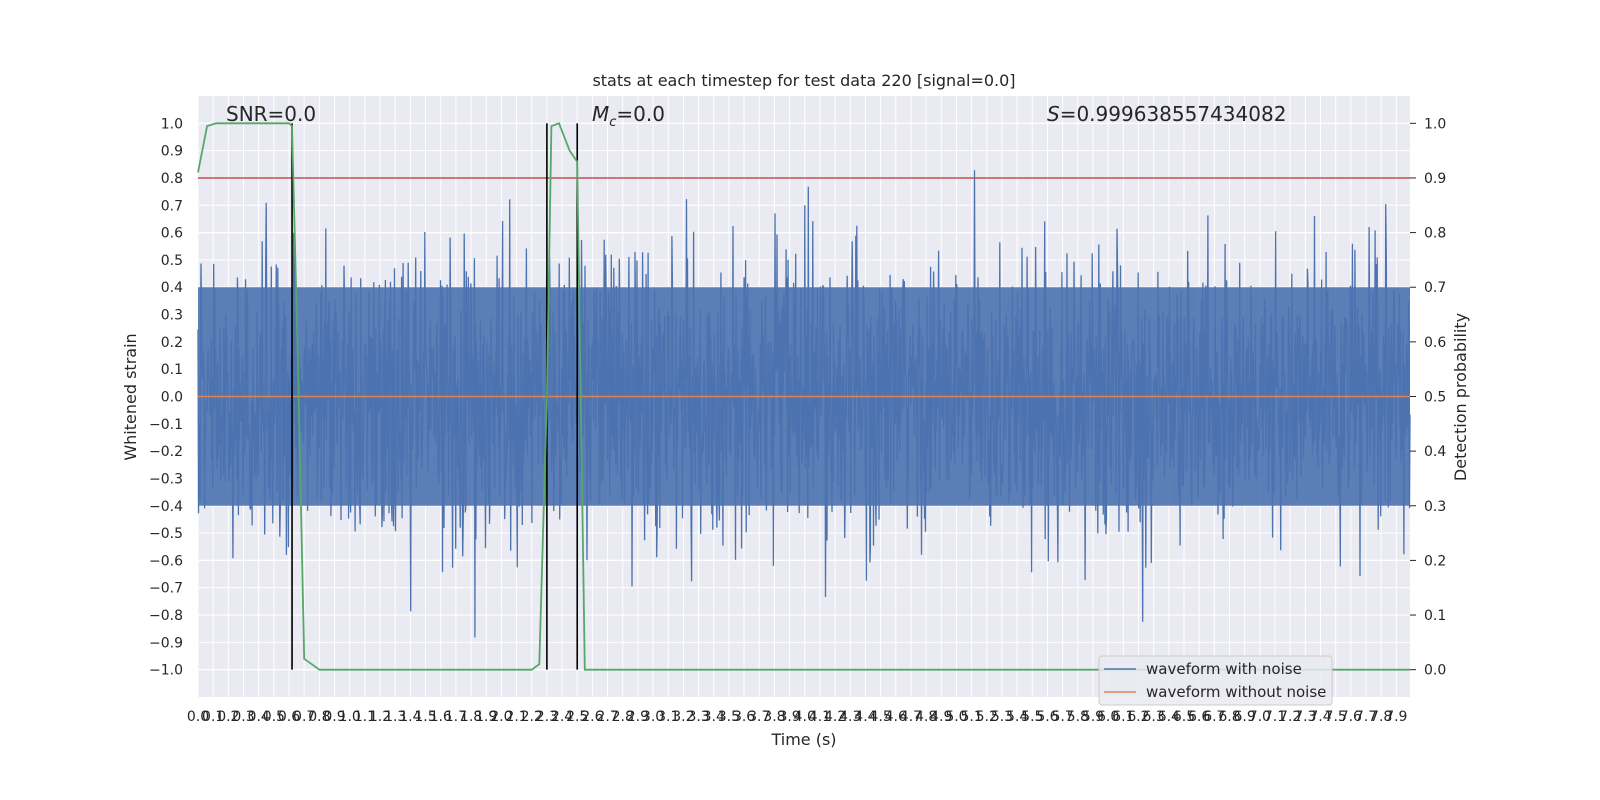 The height and width of the screenshot is (800, 1600). What do you see at coordinates (623, 717) in the screenshot?
I see `x-tick-label: 2.8` at bounding box center [623, 717].